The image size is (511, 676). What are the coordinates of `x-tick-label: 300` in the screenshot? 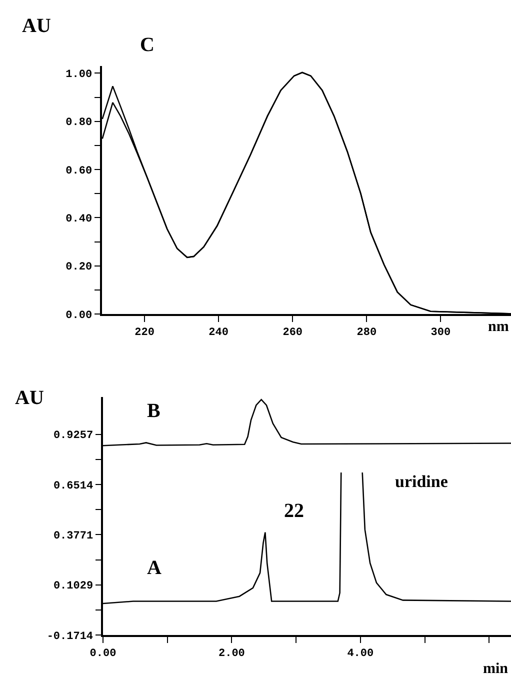 It's located at (440, 332).